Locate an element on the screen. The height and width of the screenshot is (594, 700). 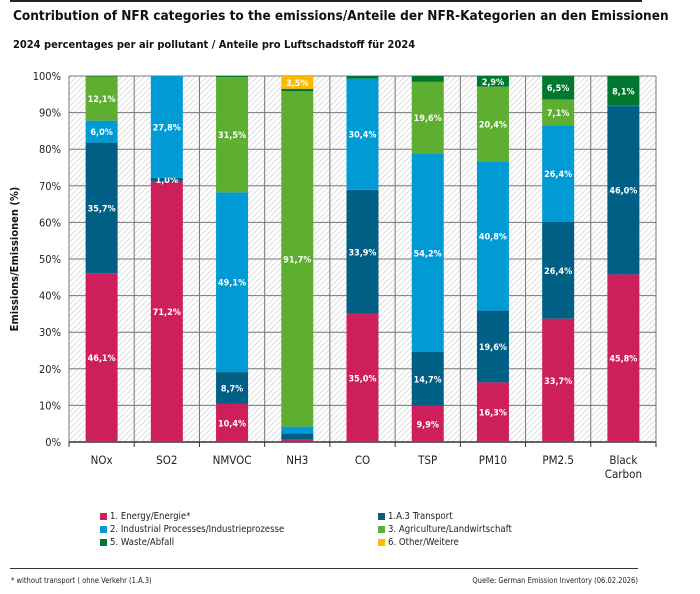
data-label: 8,1% is located at coordinates (623, 92).